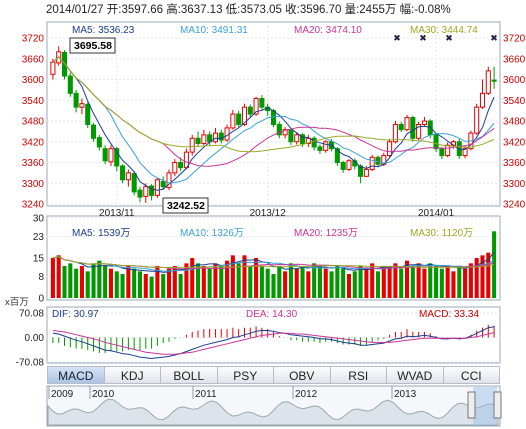 This screenshot has height=429, width=526. What do you see at coordinates (497, 405) in the screenshot?
I see `navigator-right-handle` at bounding box center [497, 405].